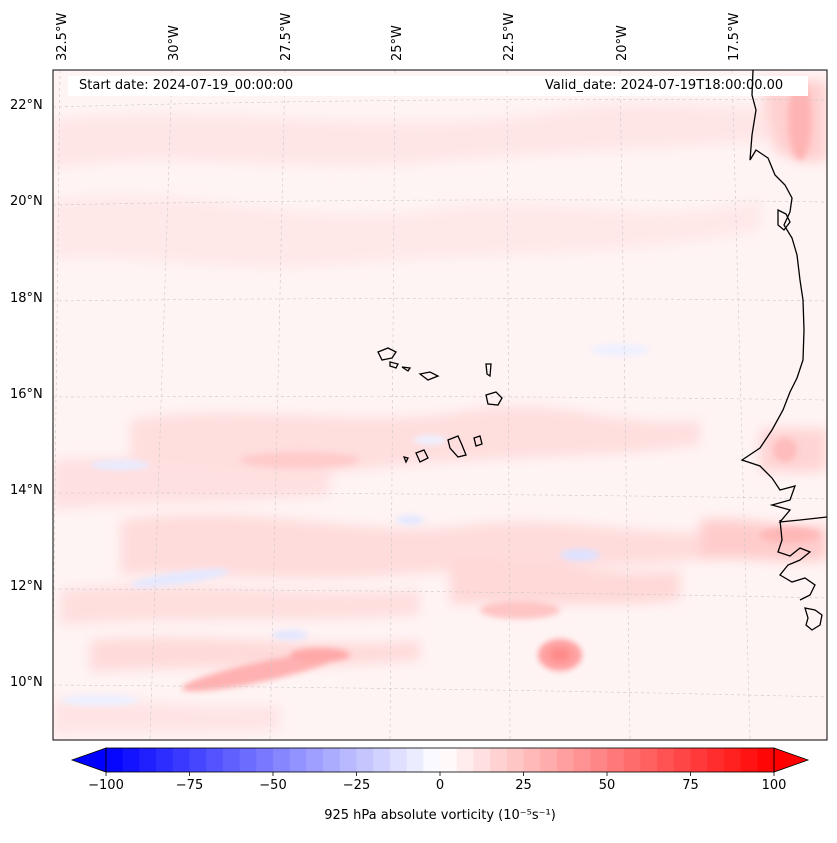  Describe the element at coordinates (509, 36) in the screenshot. I see `lon-label-22-5w: 22.5°W` at that location.